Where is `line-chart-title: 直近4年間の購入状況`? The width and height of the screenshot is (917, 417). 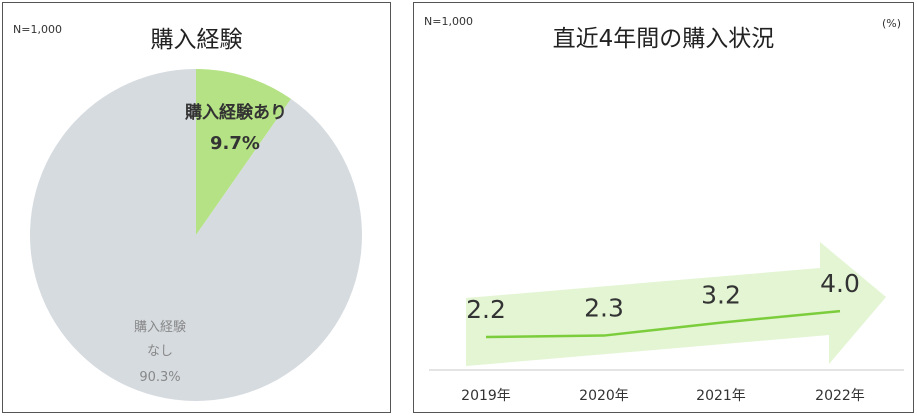
line-chart-title: 直近4年間の購入状況 is located at coordinates (663, 39).